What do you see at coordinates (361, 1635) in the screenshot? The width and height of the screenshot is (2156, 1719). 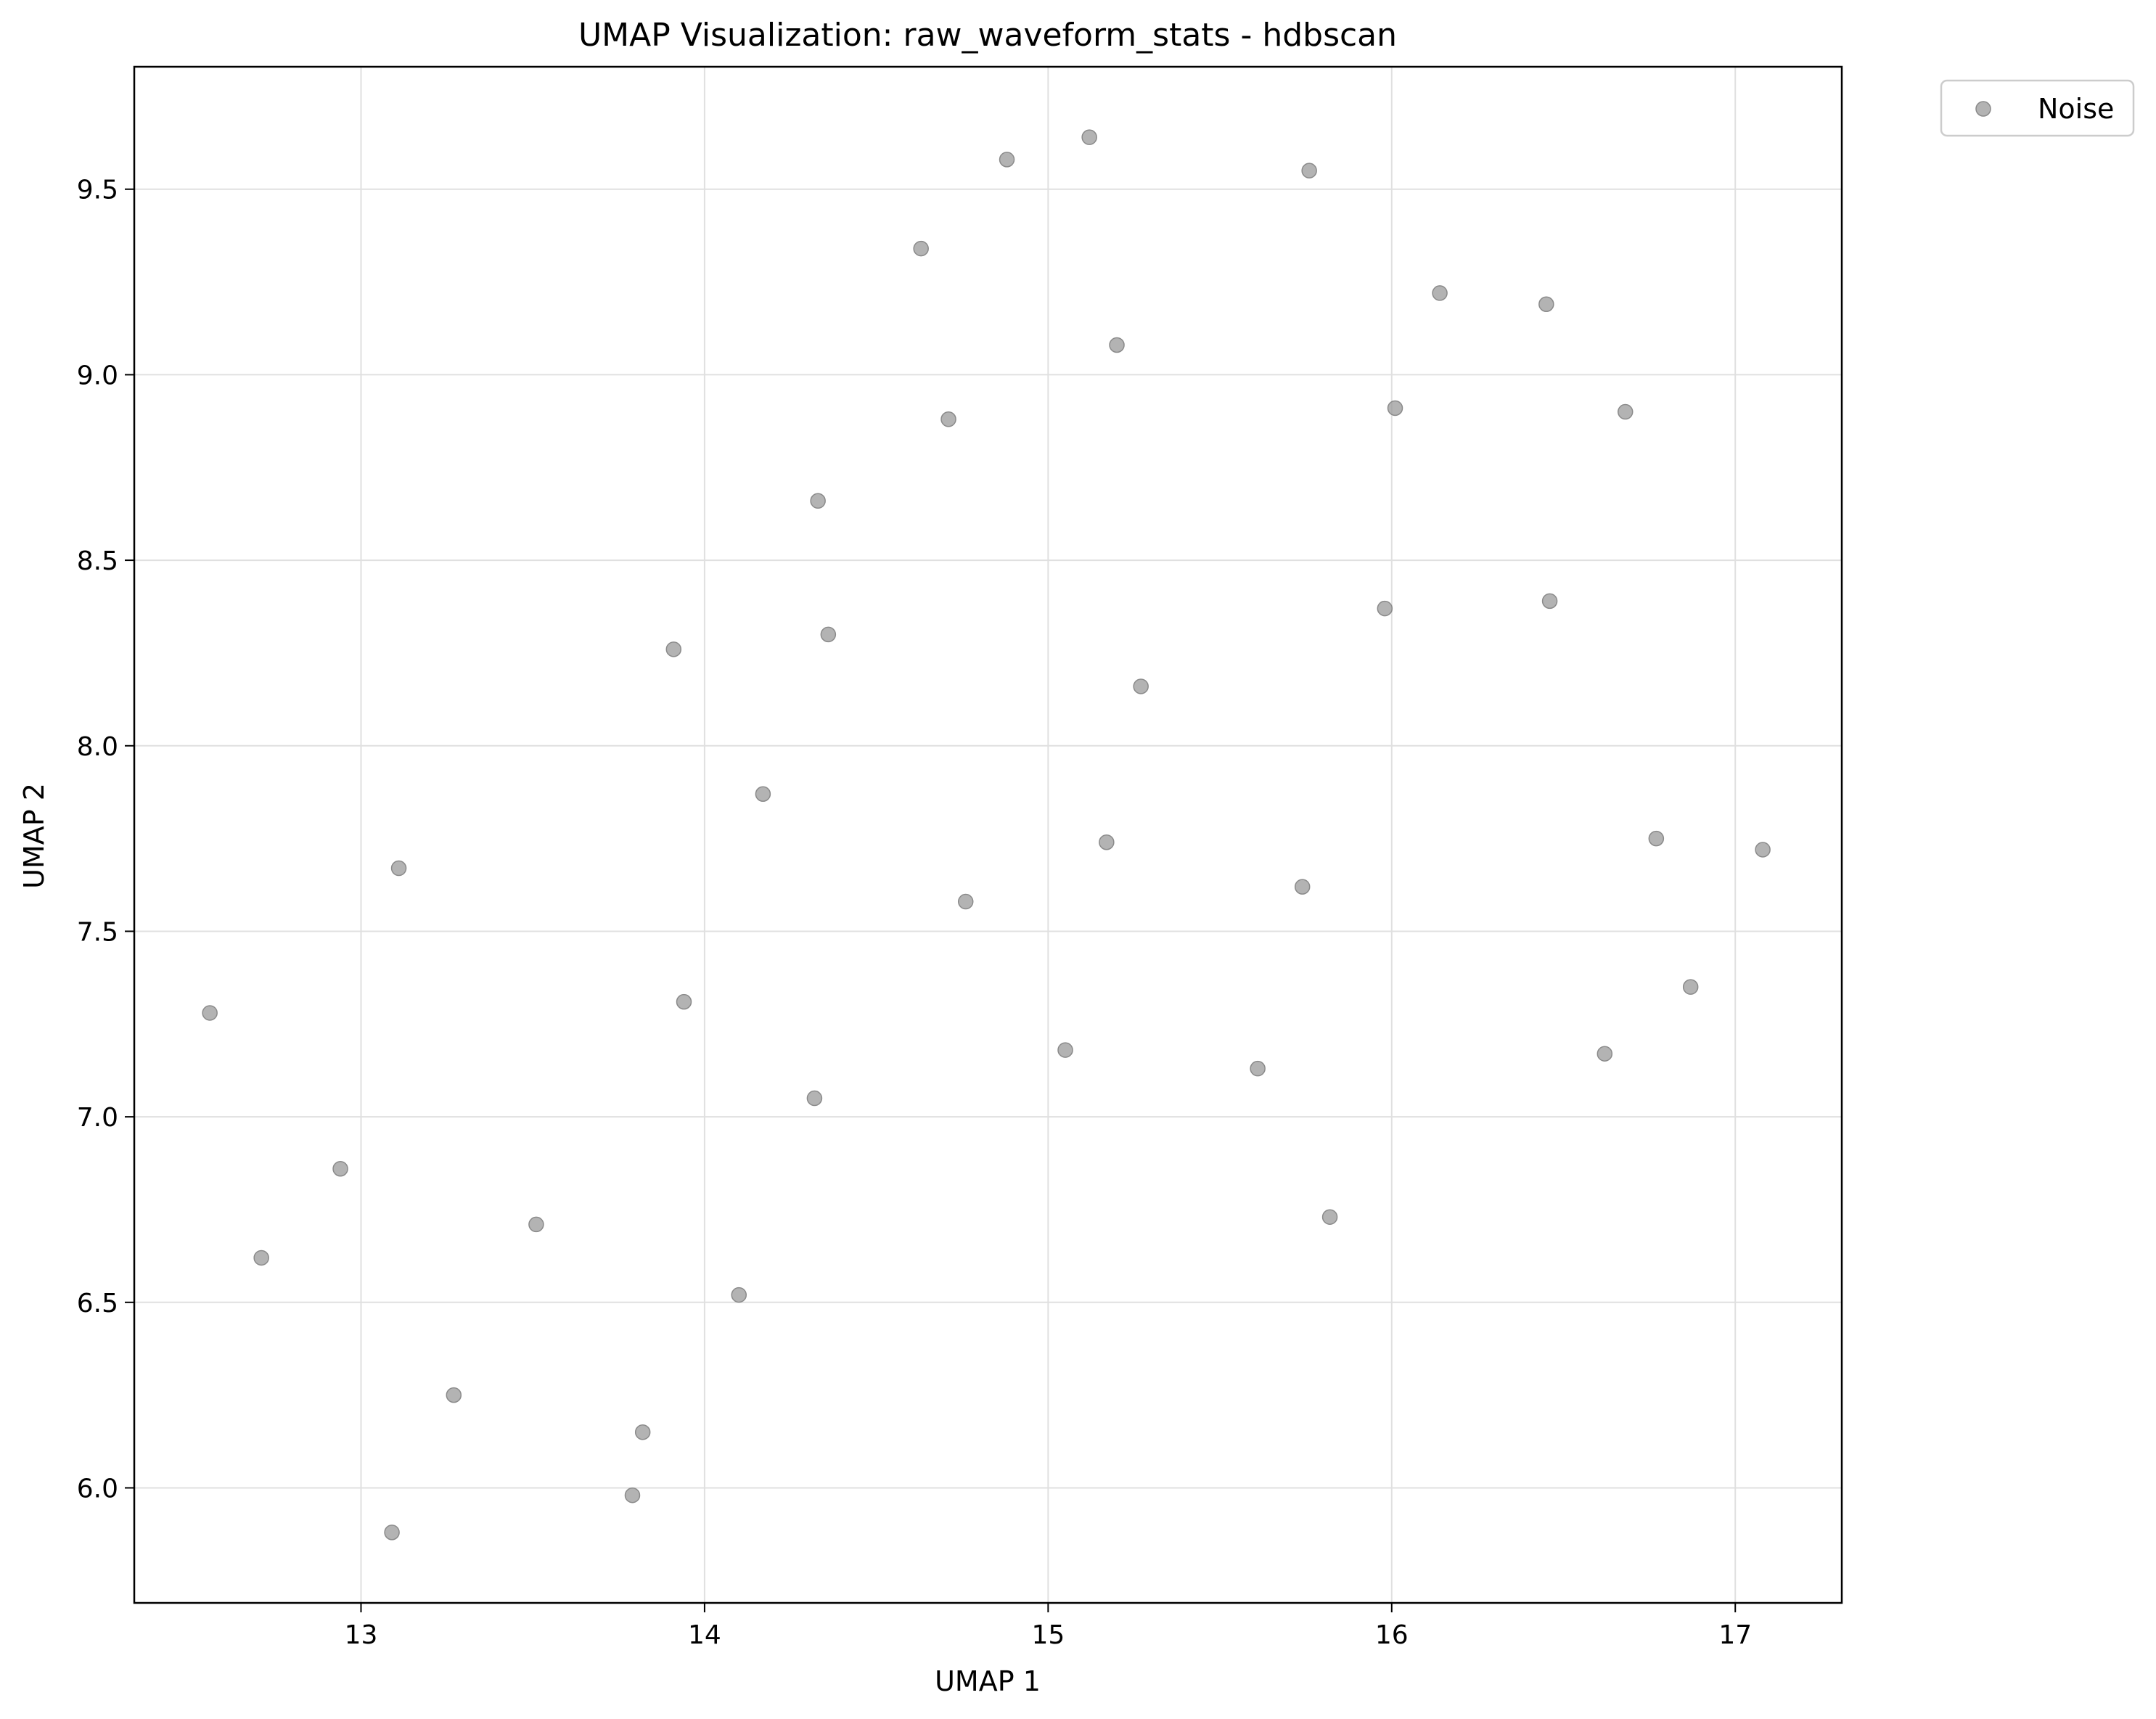 I see `x-tick-label: 13` at bounding box center [361, 1635].